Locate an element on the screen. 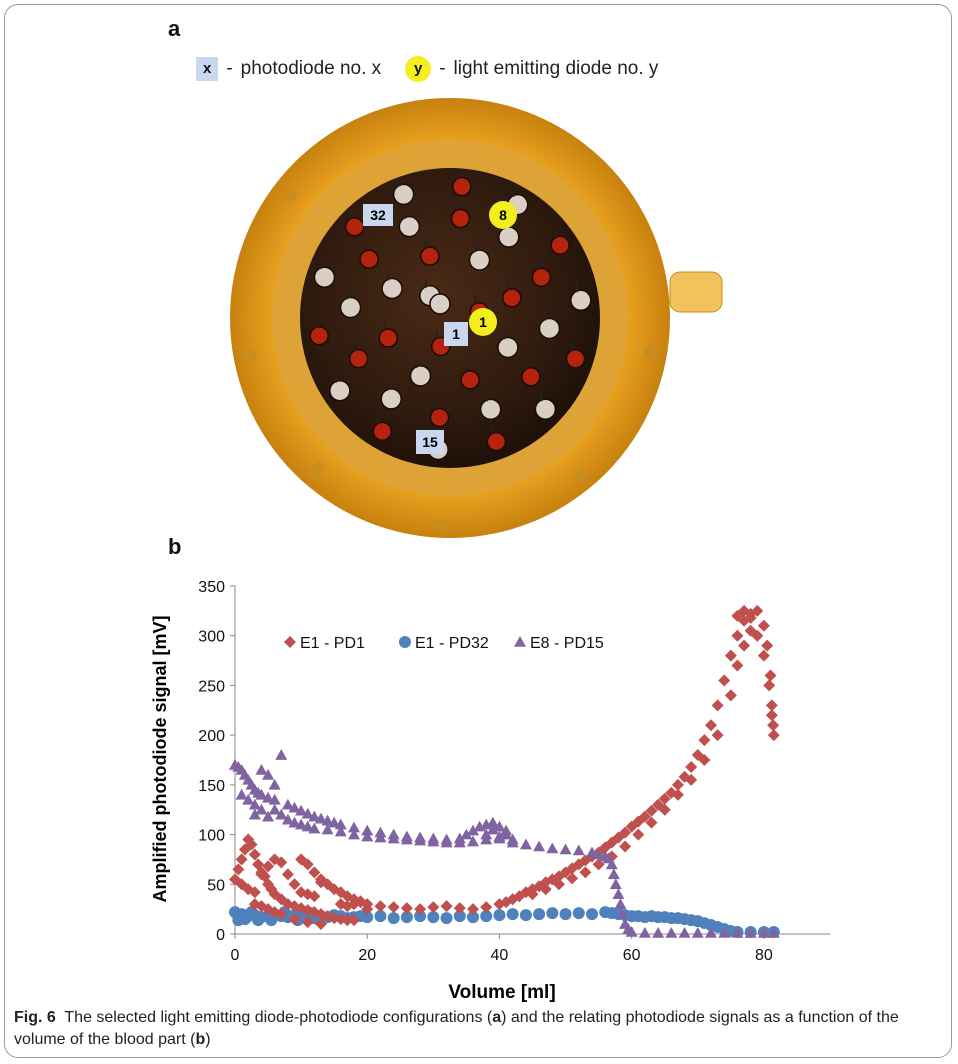 This screenshot has width=958, height=1064. legend-label: E1 - PD1 is located at coordinates (332, 643).